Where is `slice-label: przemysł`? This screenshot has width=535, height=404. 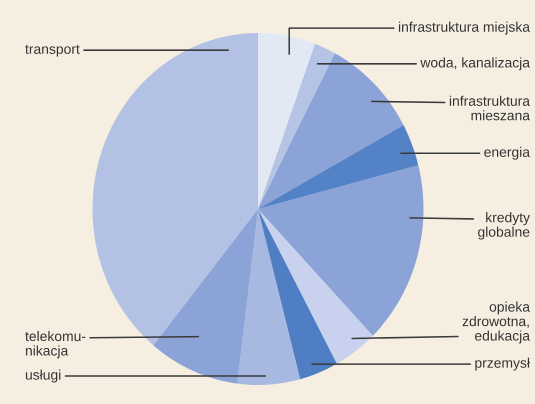 slice-label: przemysł is located at coordinates (502, 364).